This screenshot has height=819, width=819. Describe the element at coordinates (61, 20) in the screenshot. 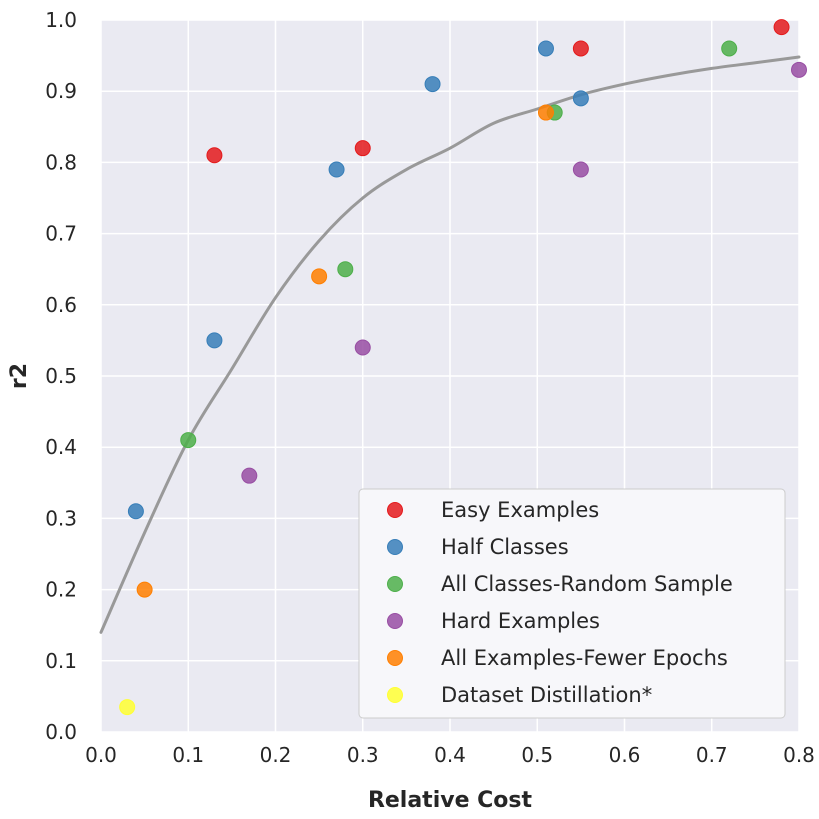

I see `y-tick-label: 1.0` at that location.